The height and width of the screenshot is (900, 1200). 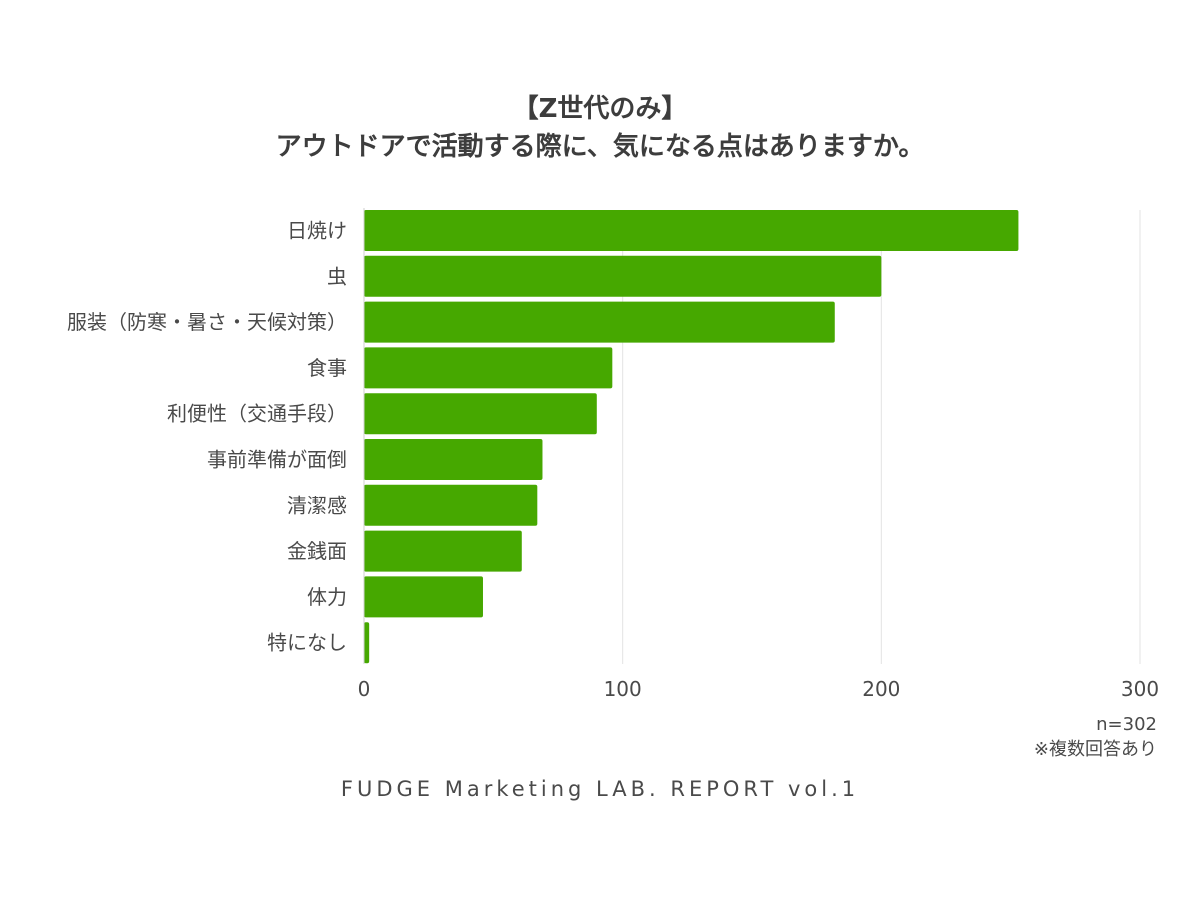 I want to click on category-label-8: 体力, so click(x=327, y=597).